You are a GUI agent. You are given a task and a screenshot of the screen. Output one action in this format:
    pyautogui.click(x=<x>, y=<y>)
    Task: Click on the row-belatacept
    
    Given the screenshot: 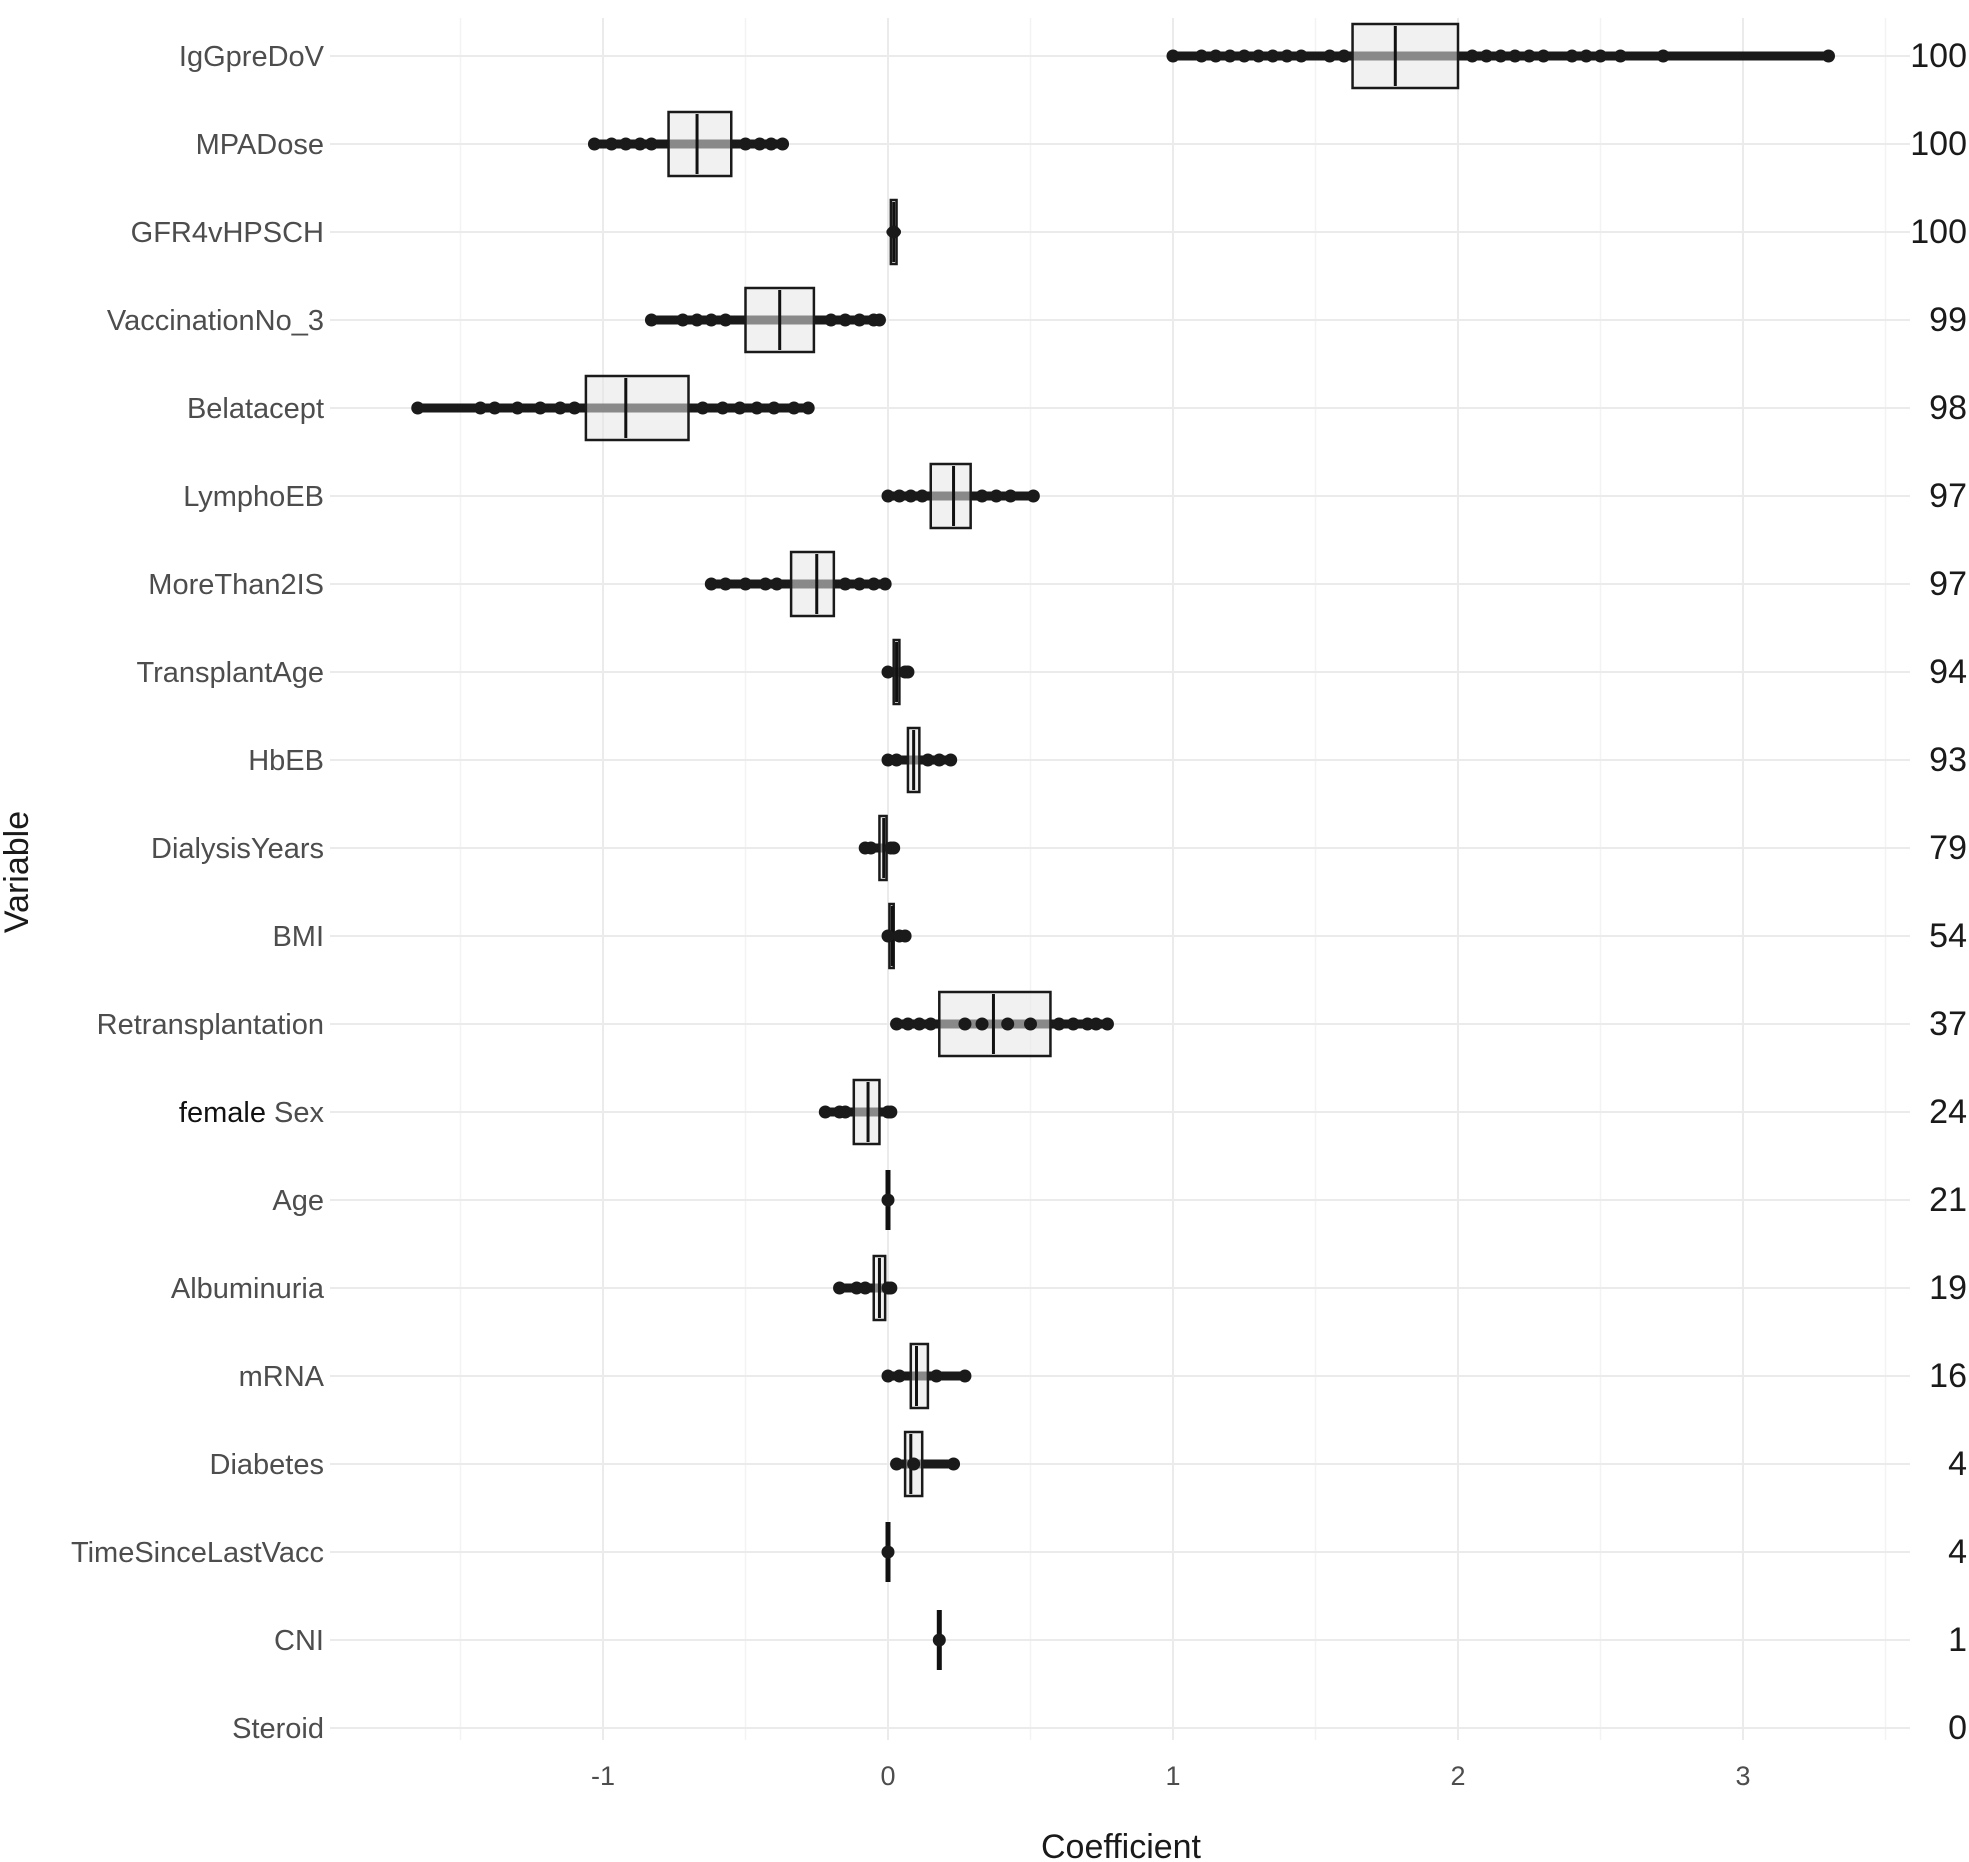 What is the action you would take?
    pyautogui.click(x=613, y=408)
    